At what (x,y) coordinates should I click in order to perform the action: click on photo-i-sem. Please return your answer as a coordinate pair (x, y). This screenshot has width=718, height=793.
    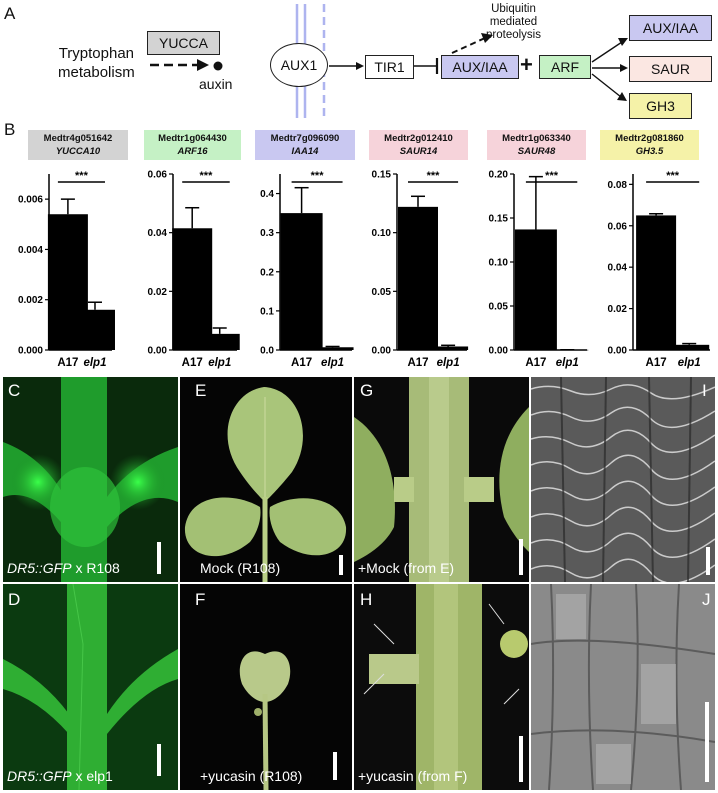
    Looking at the image, I should click on (623, 479).